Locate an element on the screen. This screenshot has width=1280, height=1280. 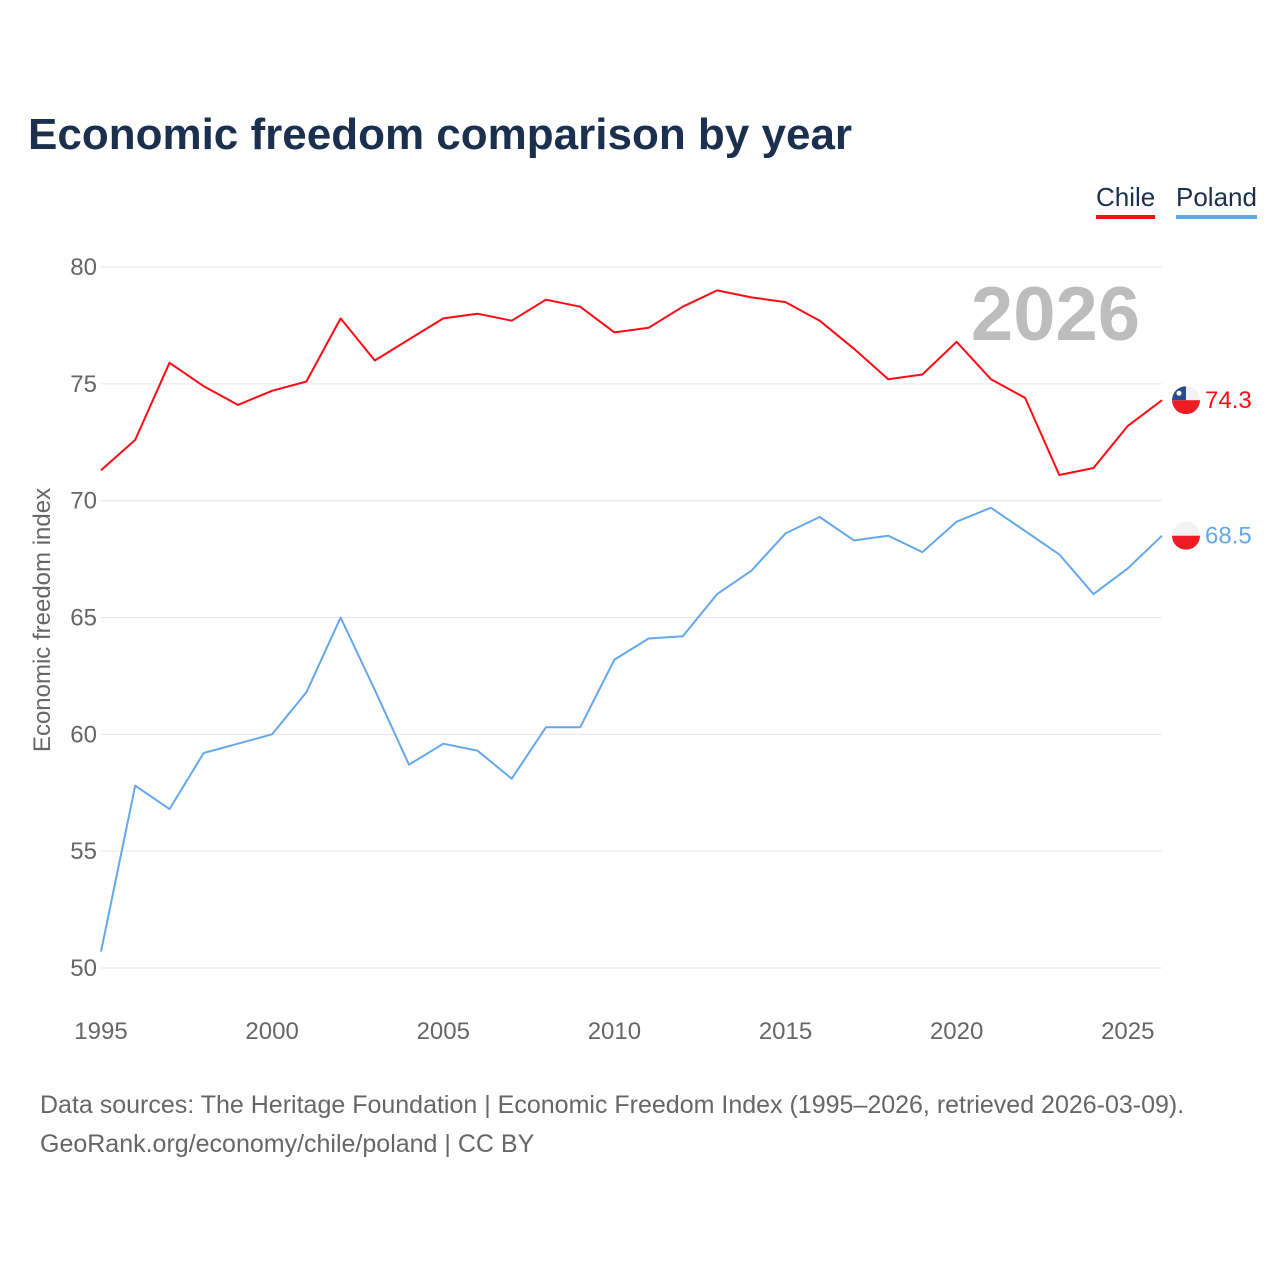
flag-poland-icon is located at coordinates (1186, 535).